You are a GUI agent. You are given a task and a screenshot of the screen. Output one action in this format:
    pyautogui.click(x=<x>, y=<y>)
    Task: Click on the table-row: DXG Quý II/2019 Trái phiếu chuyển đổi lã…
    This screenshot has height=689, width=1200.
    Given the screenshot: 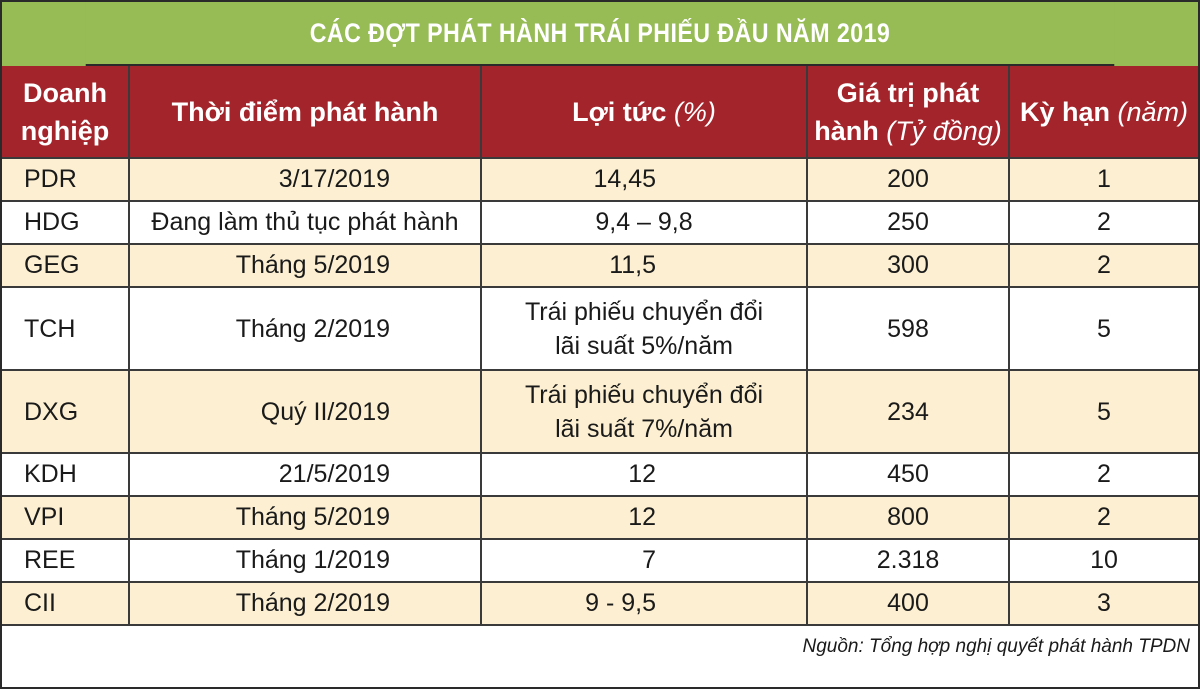 What is the action you would take?
    pyautogui.click(x=600, y=411)
    